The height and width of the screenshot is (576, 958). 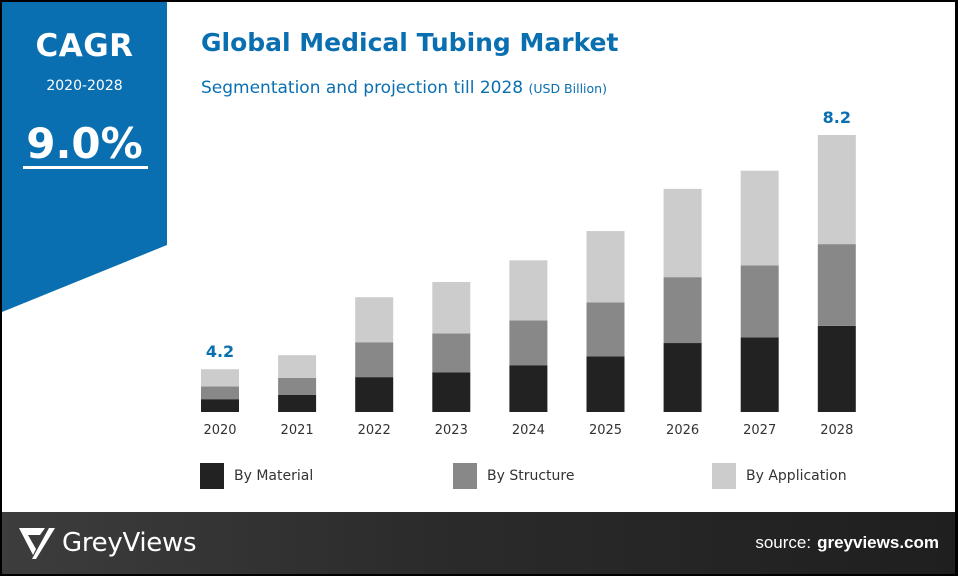 I want to click on brand-name: GreyViews, so click(x=129, y=543).